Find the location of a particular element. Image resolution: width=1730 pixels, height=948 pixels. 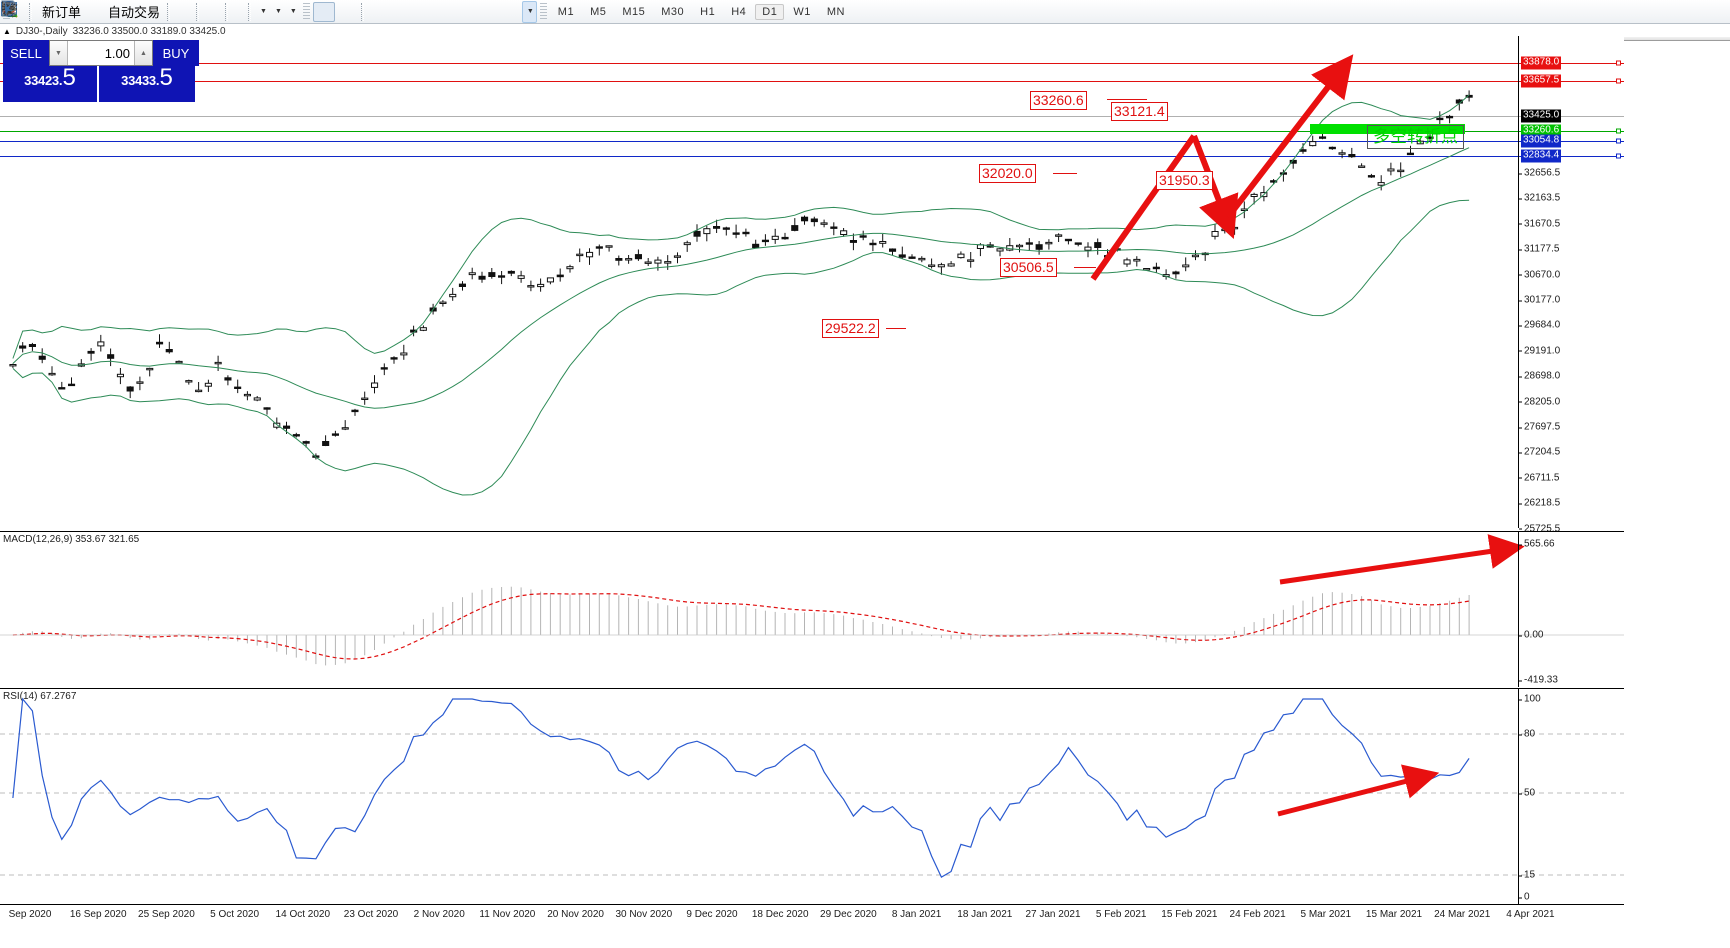

vertical-line-icon is located at coordinates (198, 12).